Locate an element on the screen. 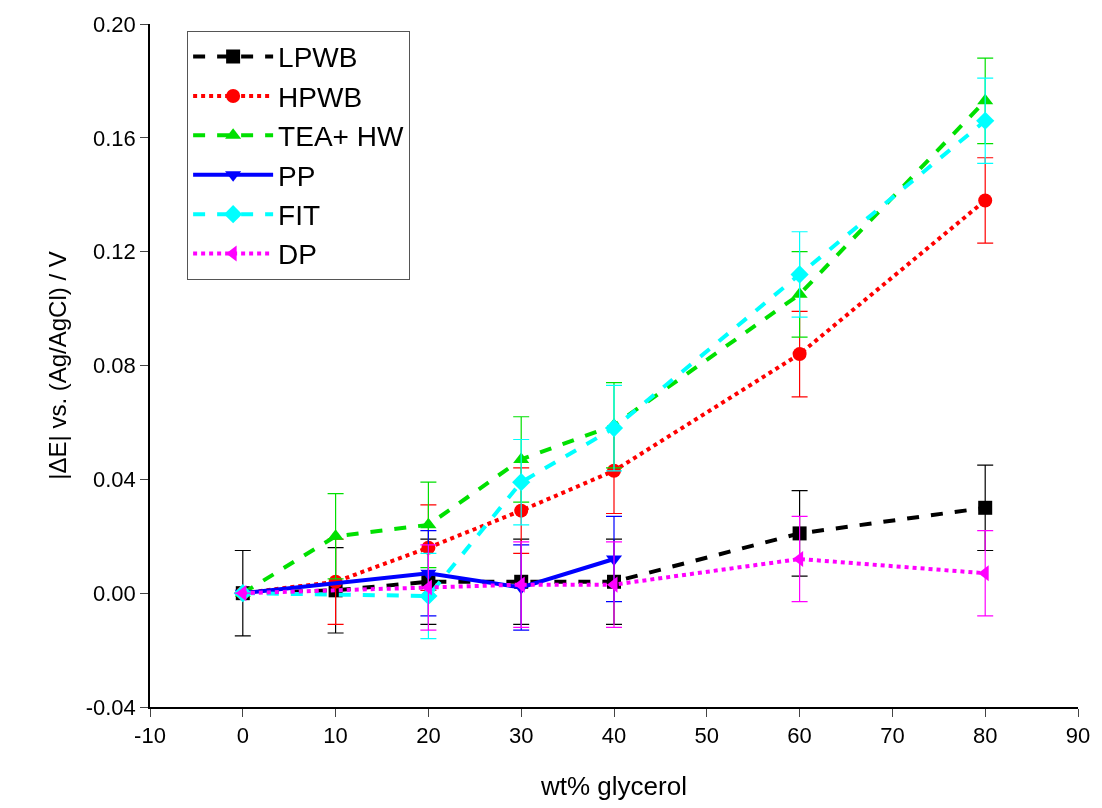 This screenshot has width=1102, height=808. legend-label: FIT is located at coordinates (299, 216).